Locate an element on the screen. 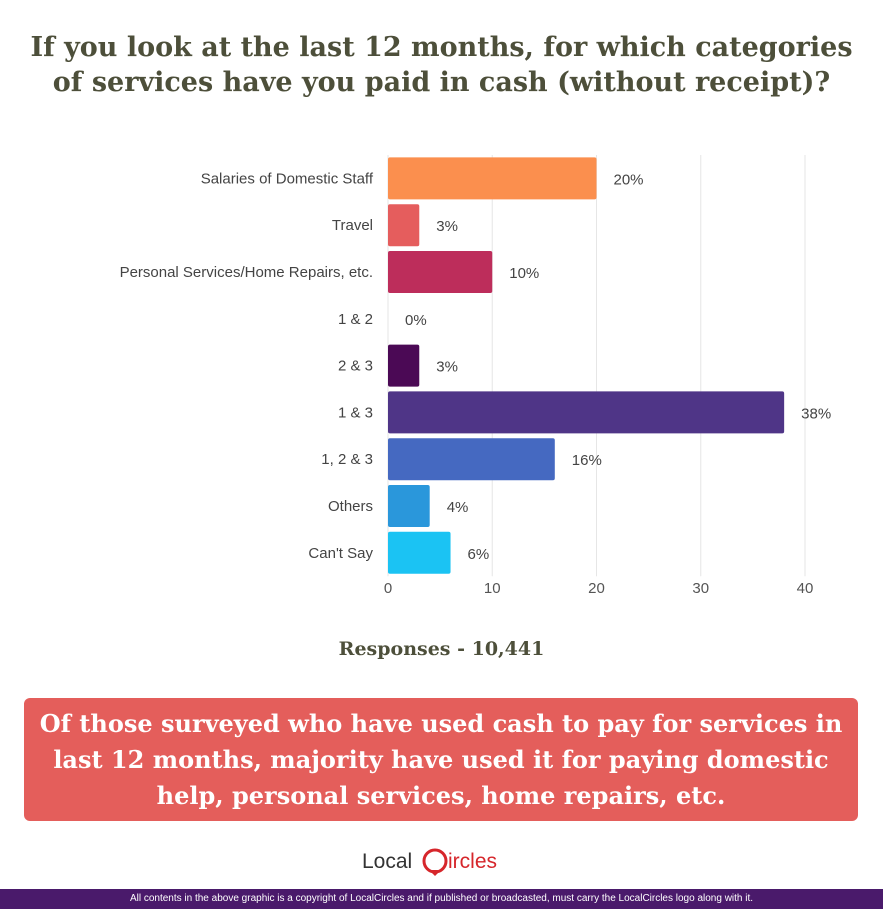 Image resolution: width=883 pixels, height=909 pixels. logo-text-ircles: ircles is located at coordinates (472, 861).